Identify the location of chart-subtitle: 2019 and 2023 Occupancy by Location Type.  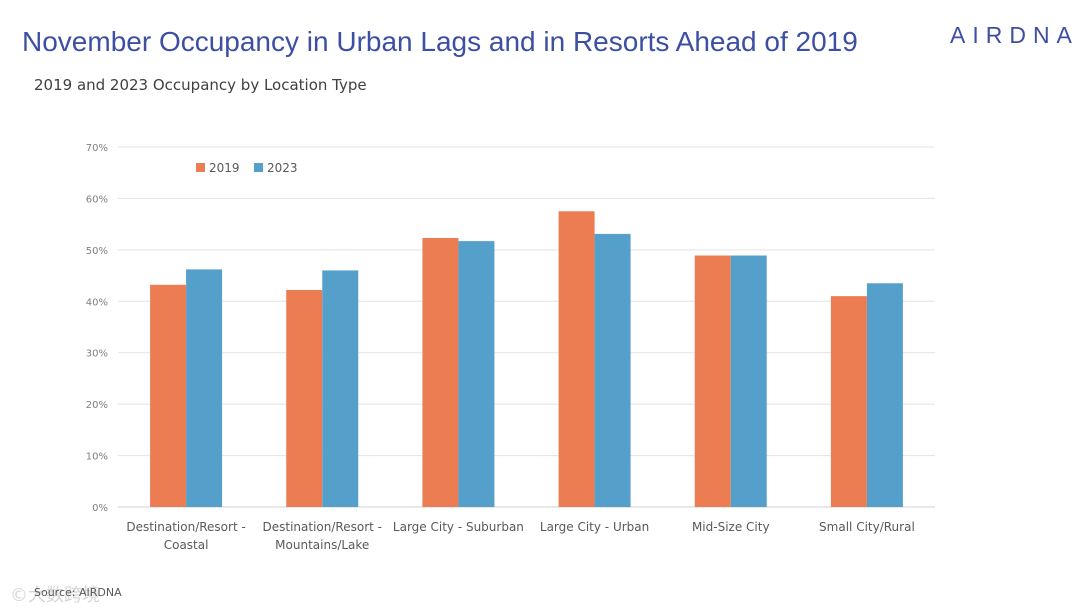
(200, 85).